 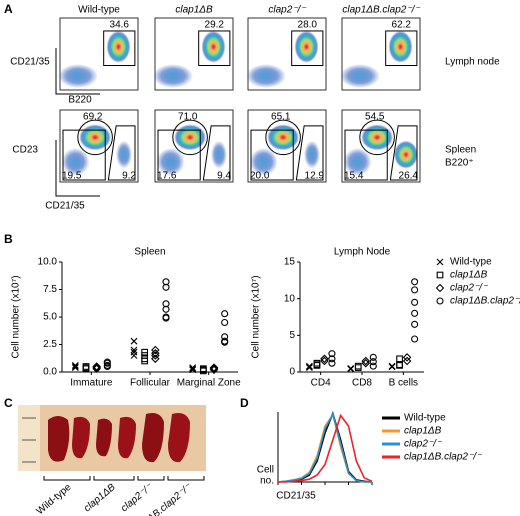 I want to click on sample-label: clap1ΔB, so click(x=100, y=498).